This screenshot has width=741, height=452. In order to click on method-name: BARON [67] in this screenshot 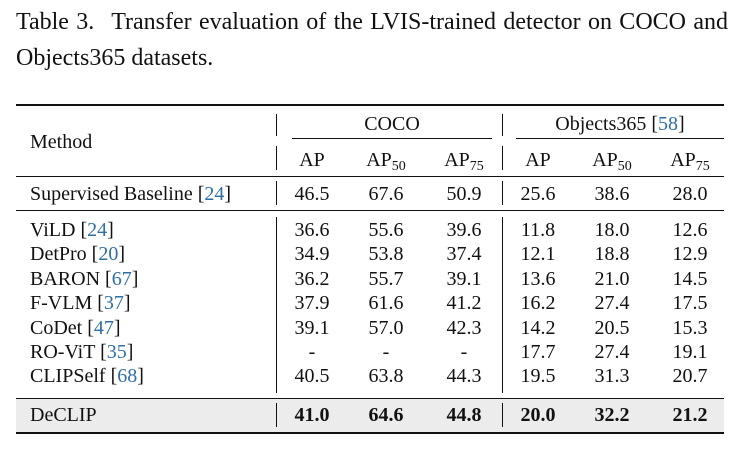, I will do `click(84, 278)`.